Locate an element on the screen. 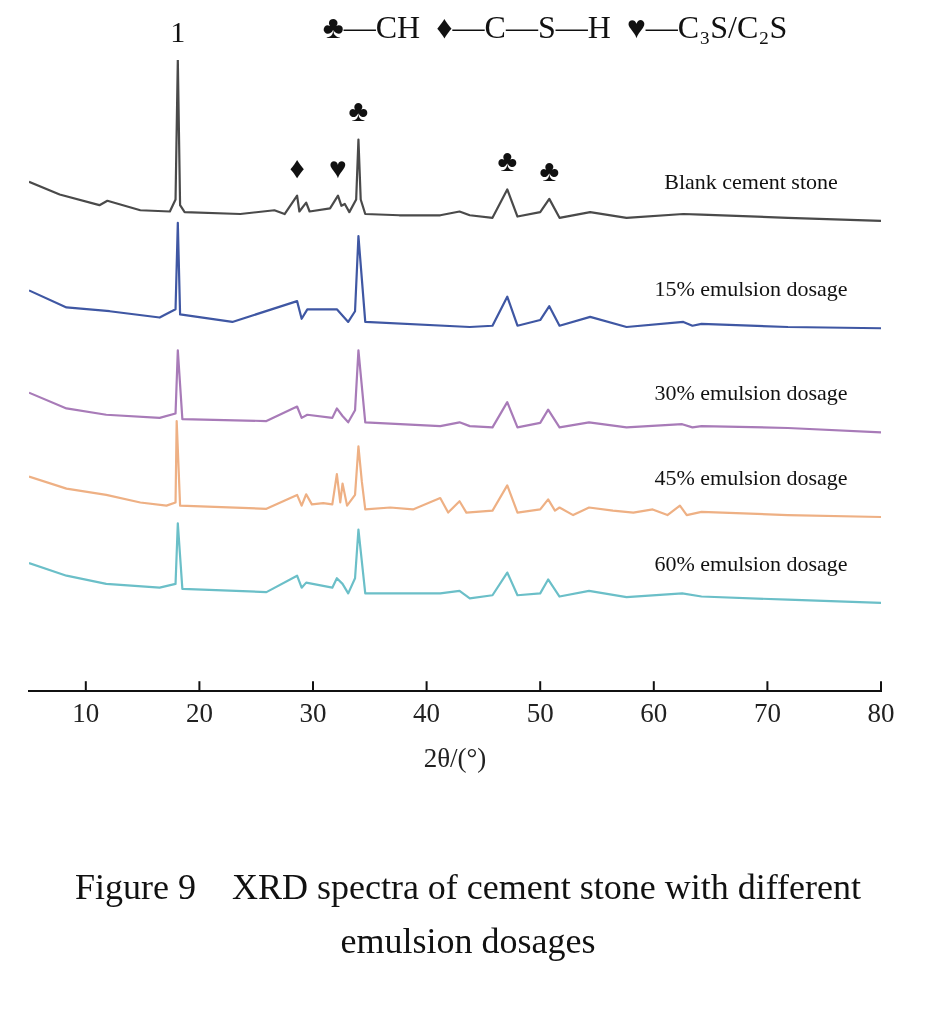 The image size is (936, 1034). annotation: 1 is located at coordinates (178, 31).